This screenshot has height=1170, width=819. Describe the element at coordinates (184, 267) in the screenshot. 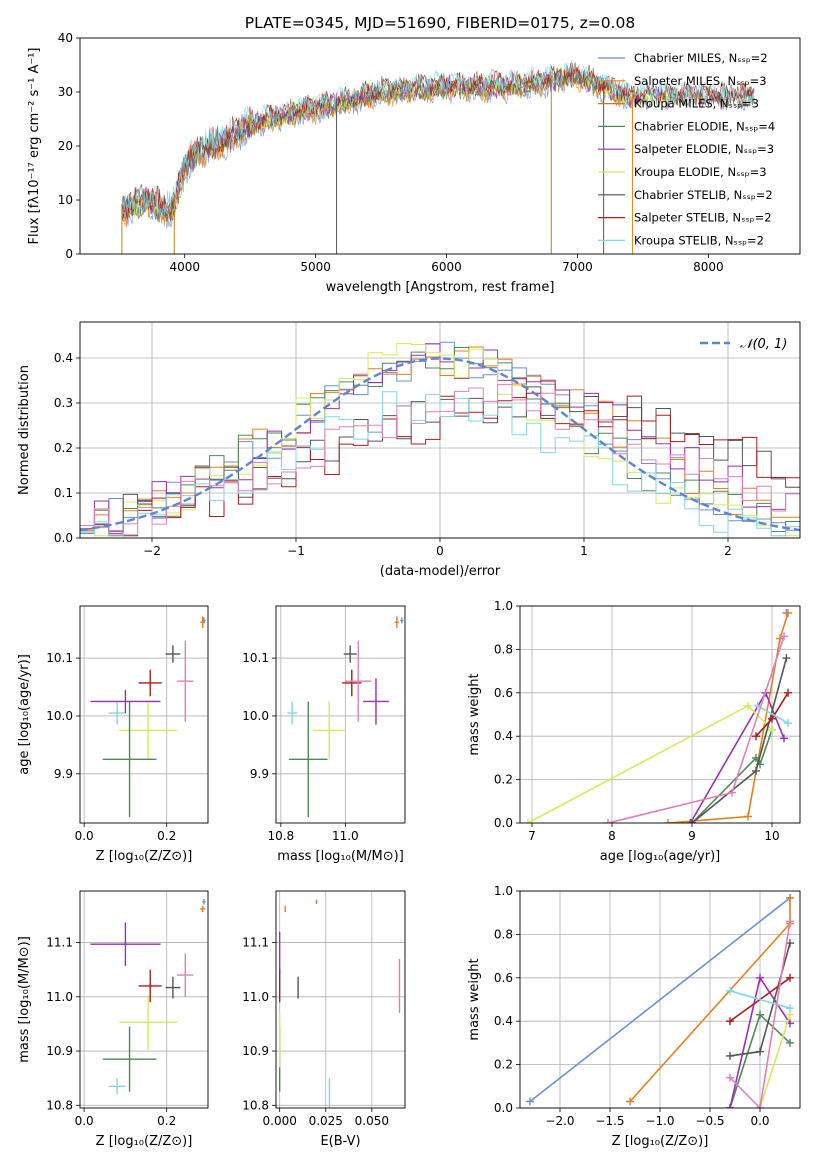

I see `spectrum-xtick-label: 4000` at that location.